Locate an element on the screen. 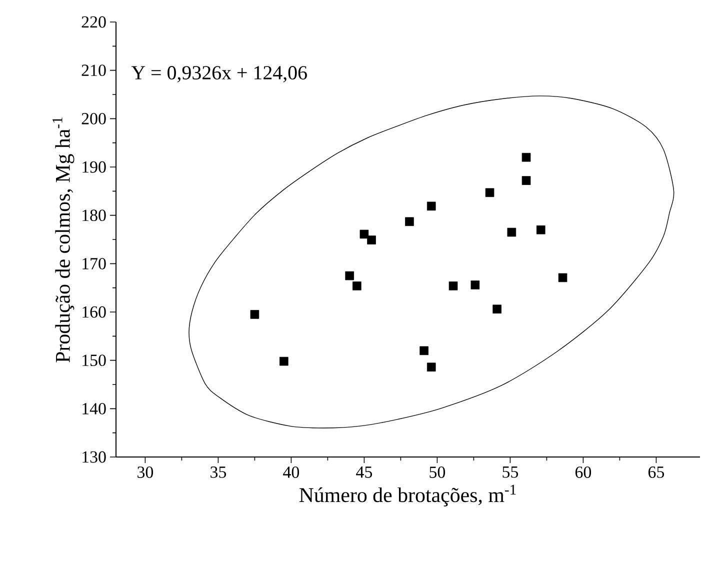 The height and width of the screenshot is (562, 721). x-tick-label: 65 is located at coordinates (656, 472).